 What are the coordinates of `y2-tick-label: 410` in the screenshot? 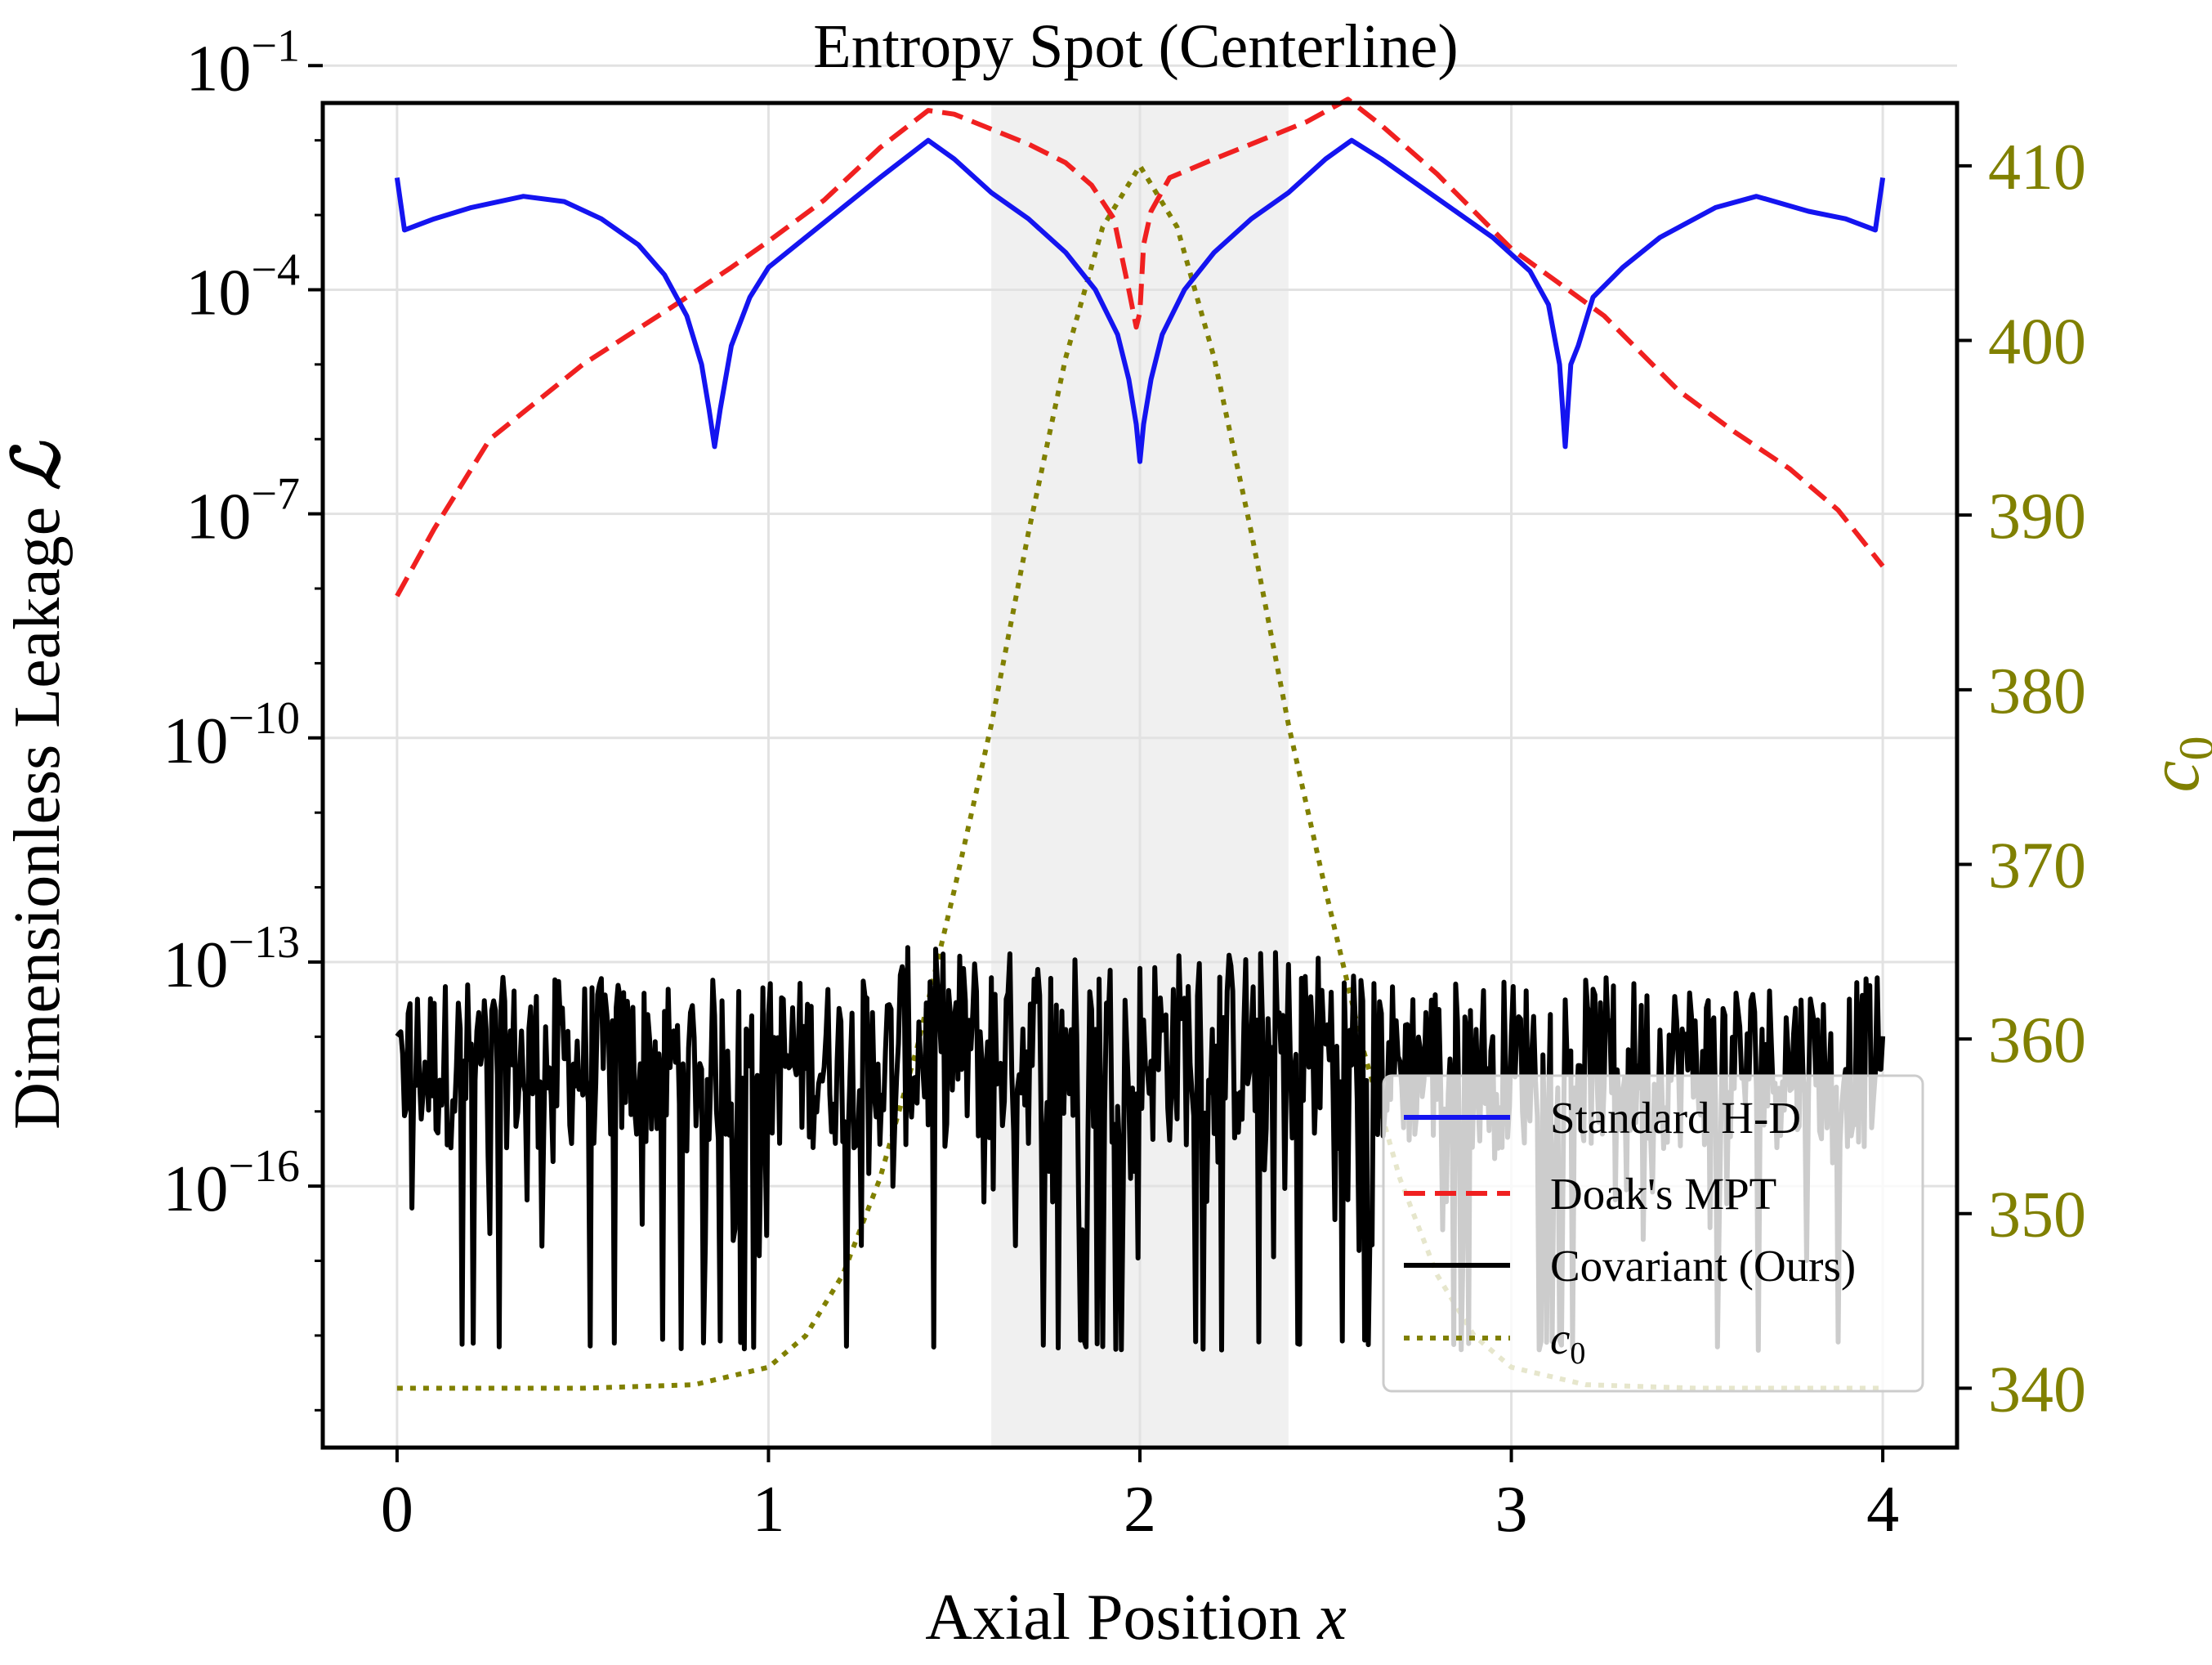 It's located at (2037, 168).